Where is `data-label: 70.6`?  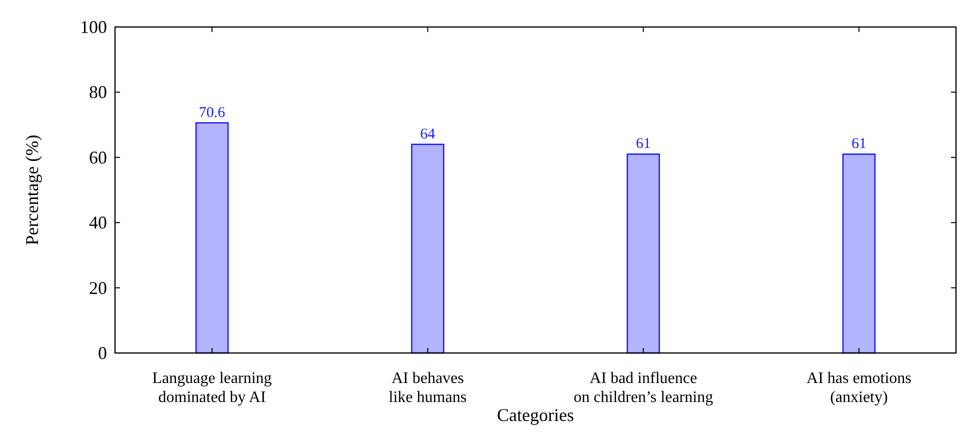 data-label: 70.6 is located at coordinates (212, 112).